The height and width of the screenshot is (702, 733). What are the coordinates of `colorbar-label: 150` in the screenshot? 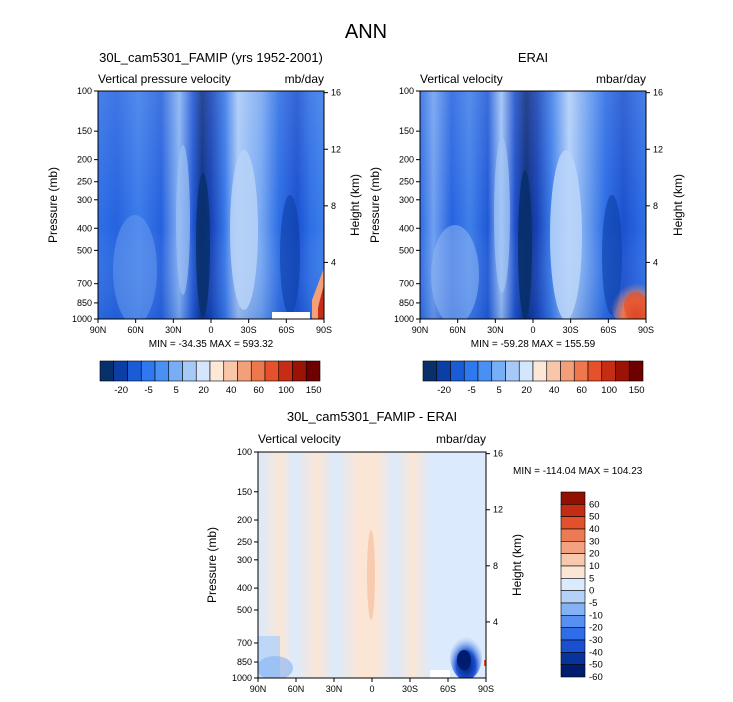 It's located at (314, 390).